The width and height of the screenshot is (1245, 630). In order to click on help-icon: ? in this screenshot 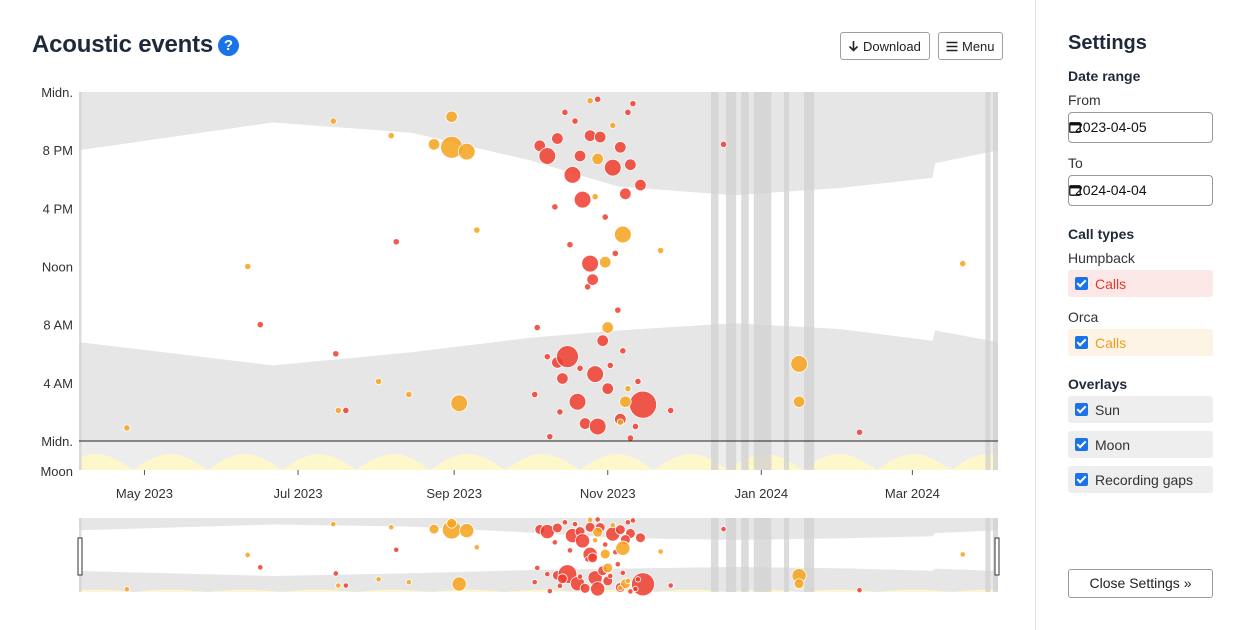, I will do `click(228, 45)`.